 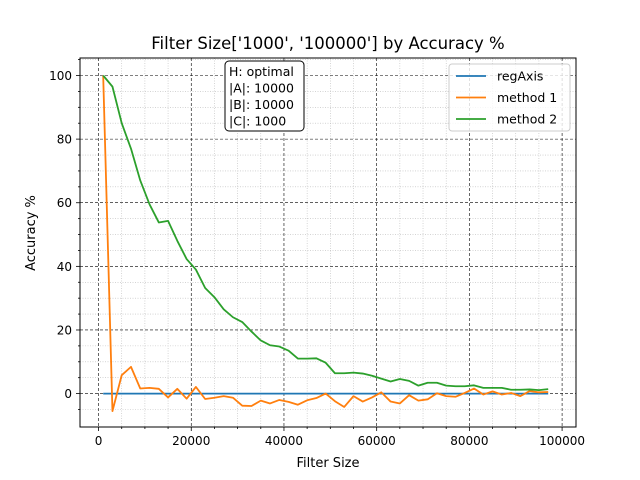 I want to click on x-tick-label: 60000, so click(x=377, y=441).